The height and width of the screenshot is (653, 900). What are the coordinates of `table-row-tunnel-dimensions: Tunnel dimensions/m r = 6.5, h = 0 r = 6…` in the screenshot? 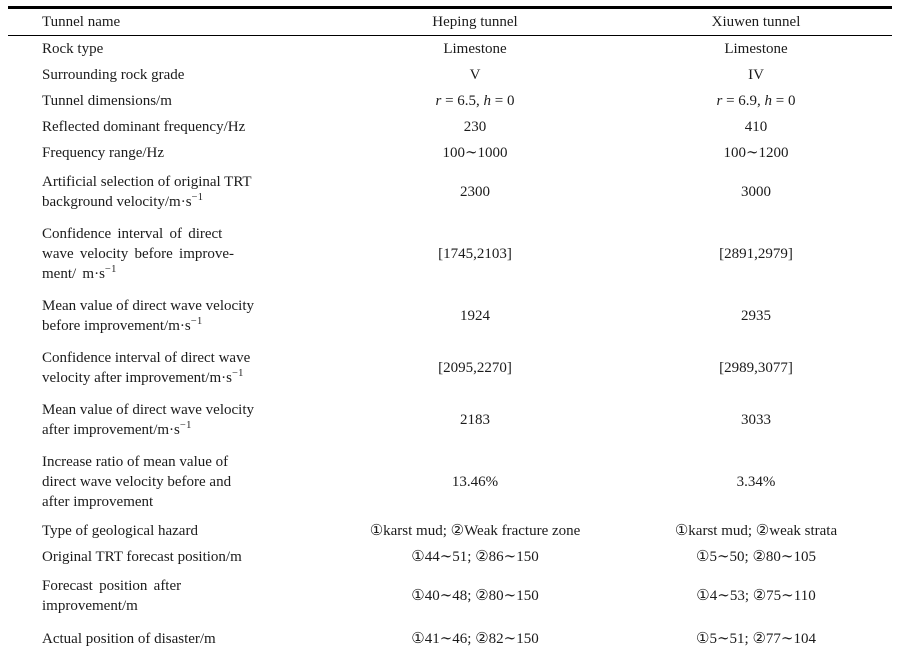 It's located at (450, 101).